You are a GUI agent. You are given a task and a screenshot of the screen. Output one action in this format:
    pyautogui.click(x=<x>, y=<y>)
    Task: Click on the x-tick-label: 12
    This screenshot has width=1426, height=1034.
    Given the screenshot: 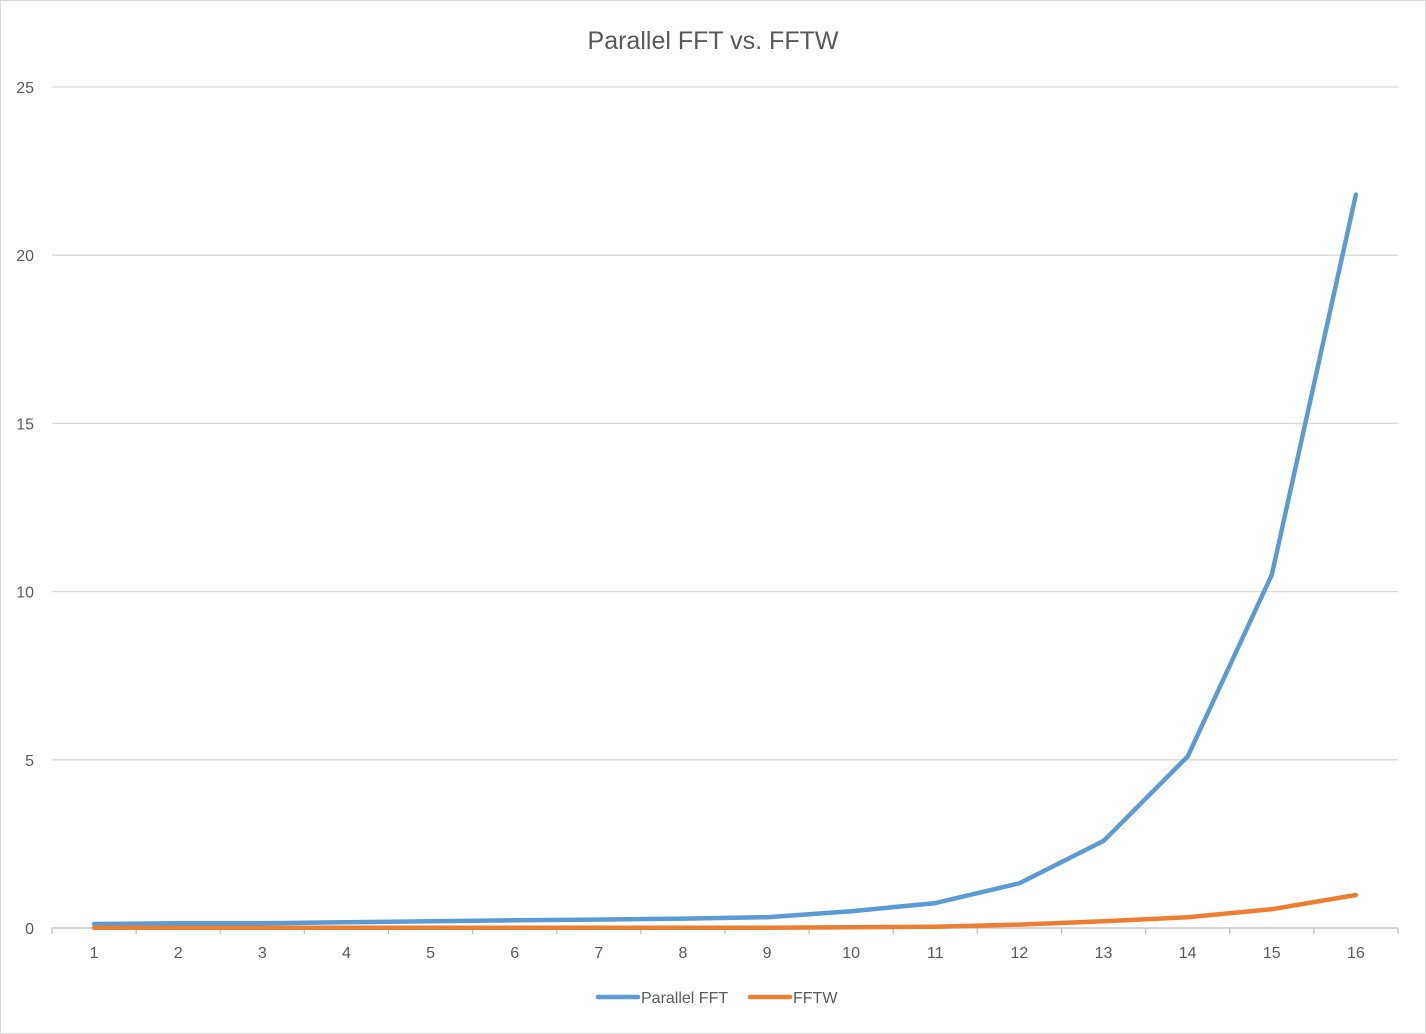 What is the action you would take?
    pyautogui.click(x=1020, y=953)
    